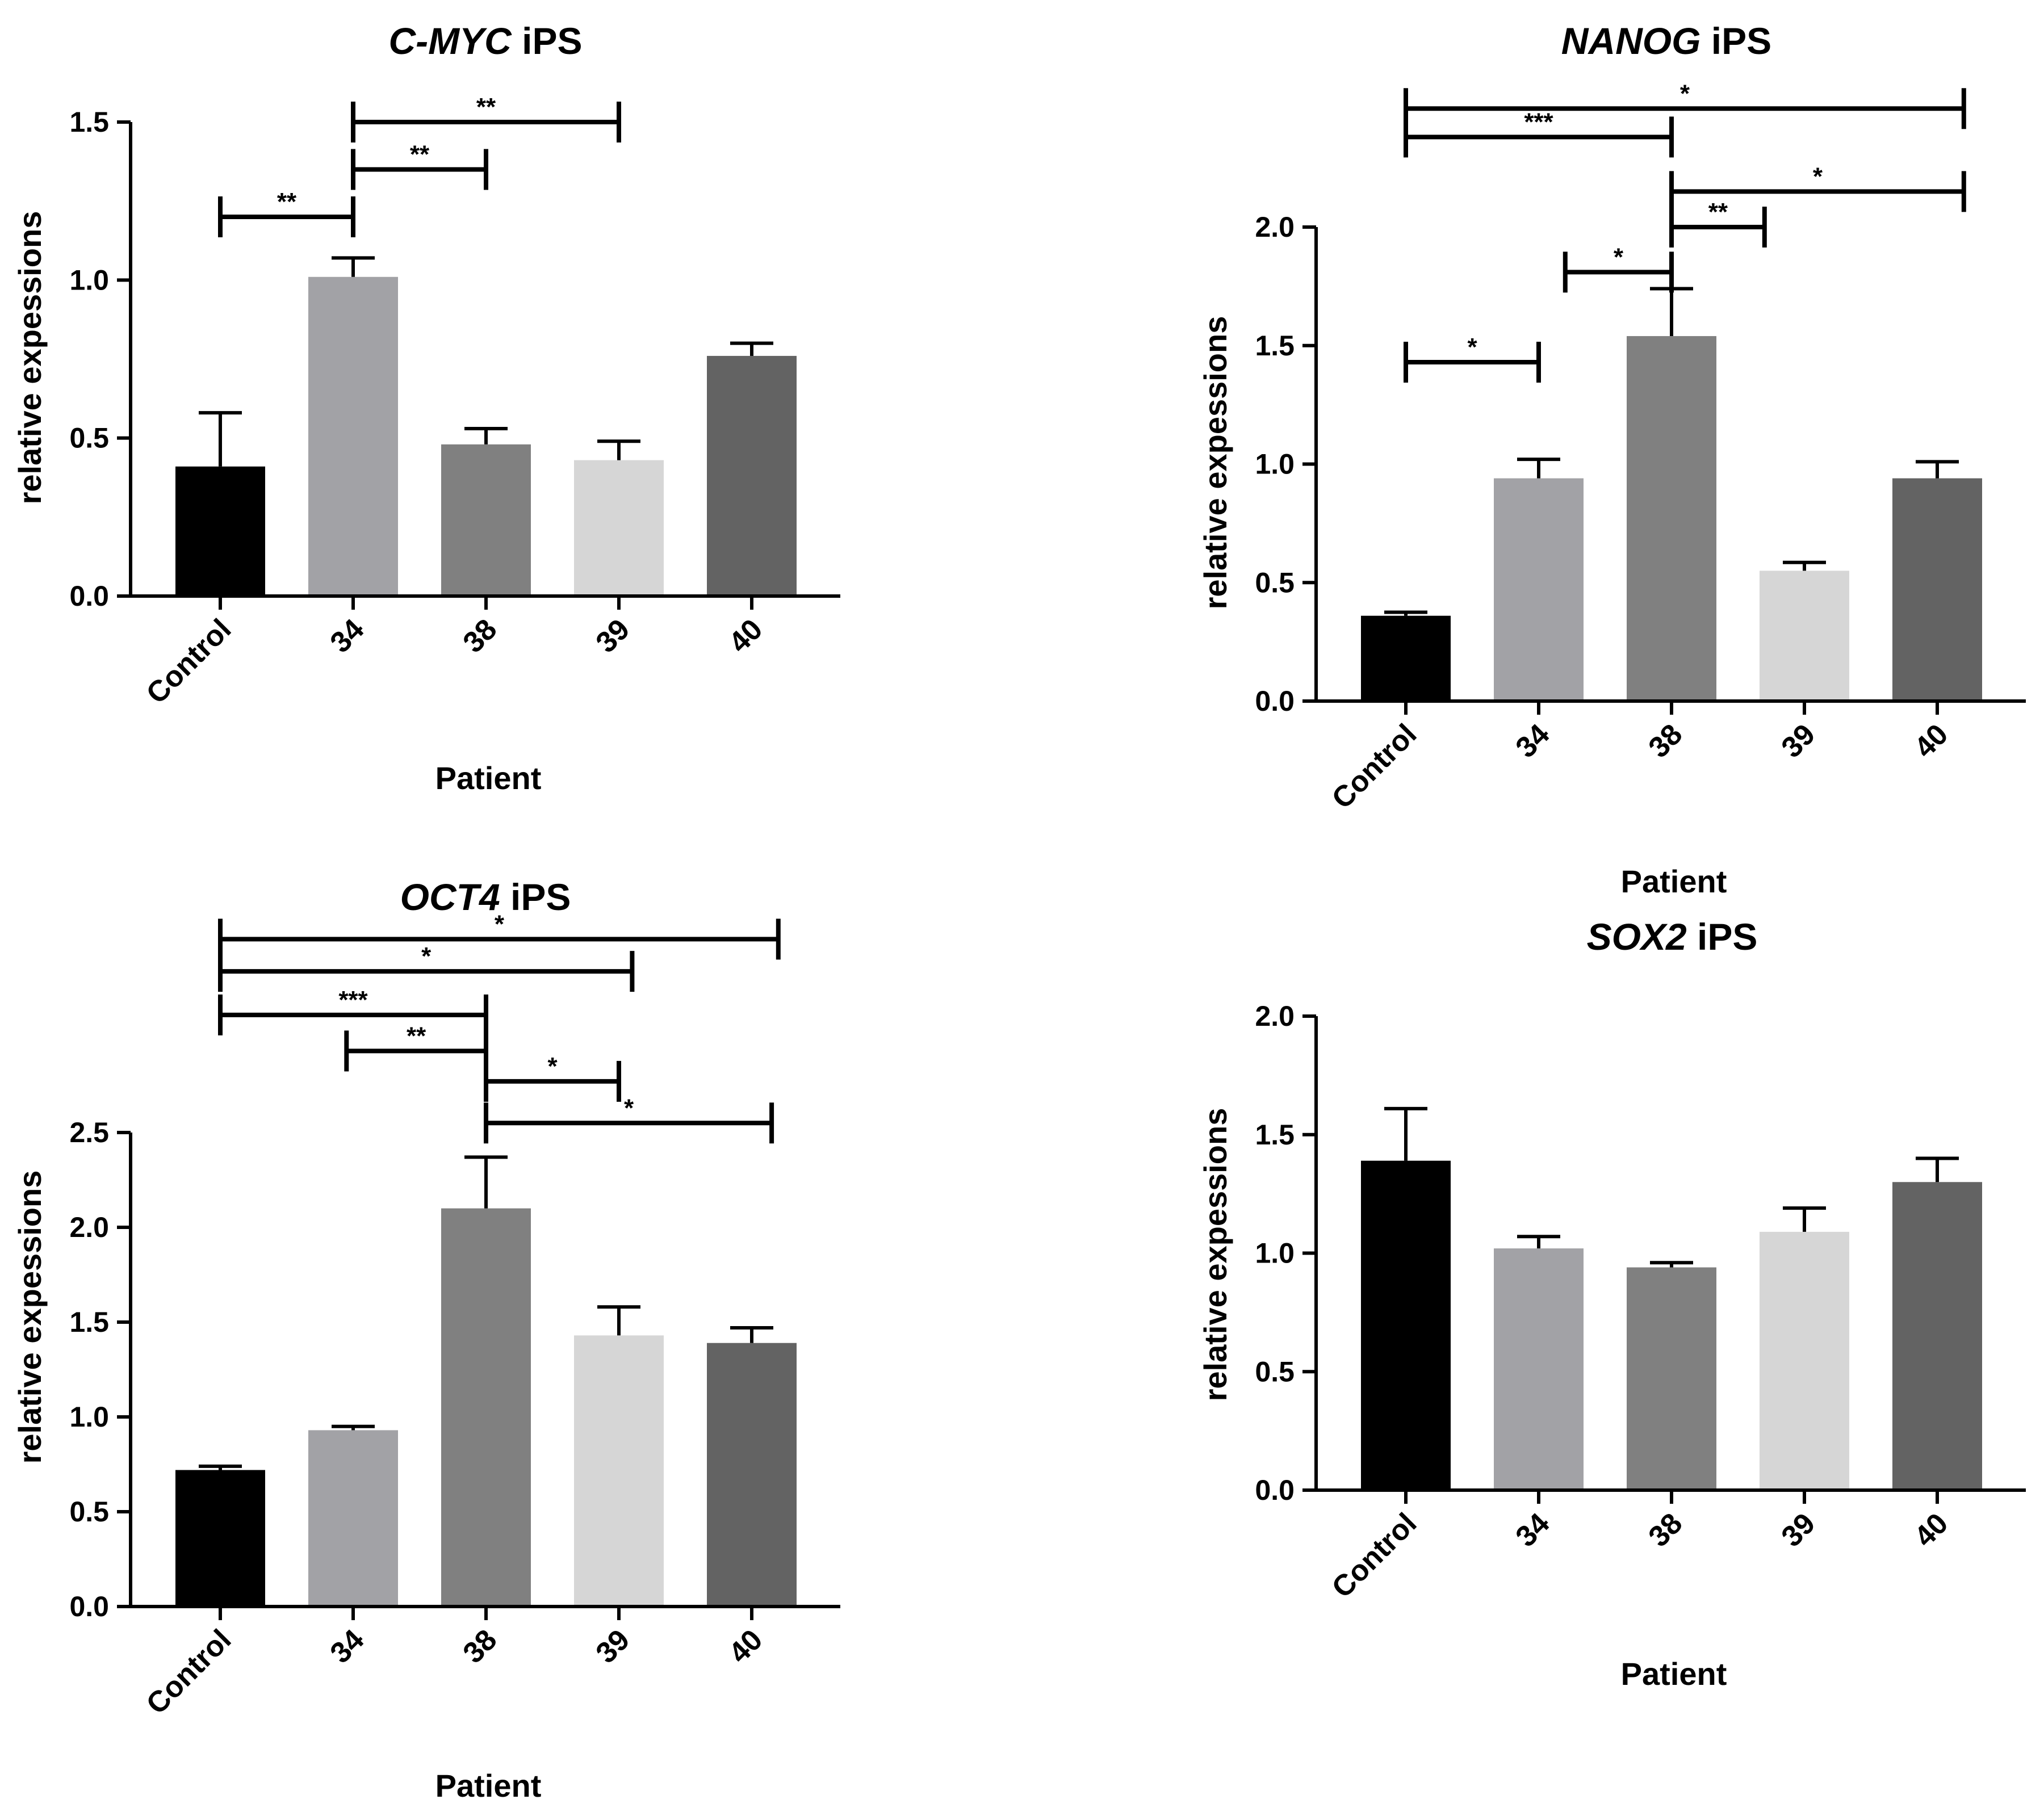  What do you see at coordinates (1637, 937) in the screenshot?
I see `title-gene: SOX2` at bounding box center [1637, 937].